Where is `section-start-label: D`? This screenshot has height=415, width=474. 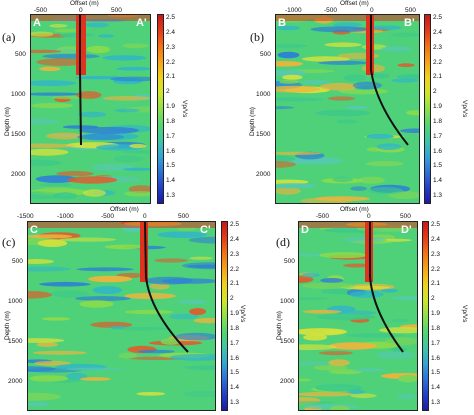
section-start-label: D is located at coordinates (305, 230).